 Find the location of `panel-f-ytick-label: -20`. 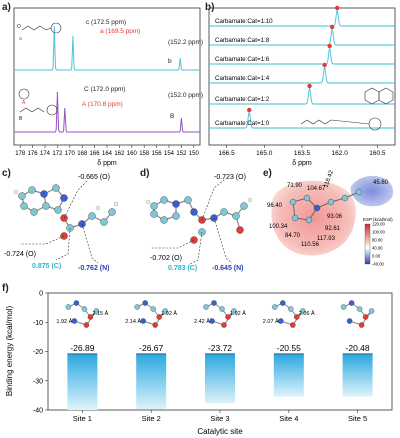

panel-f-ytick-label: -20 is located at coordinates (38, 352).